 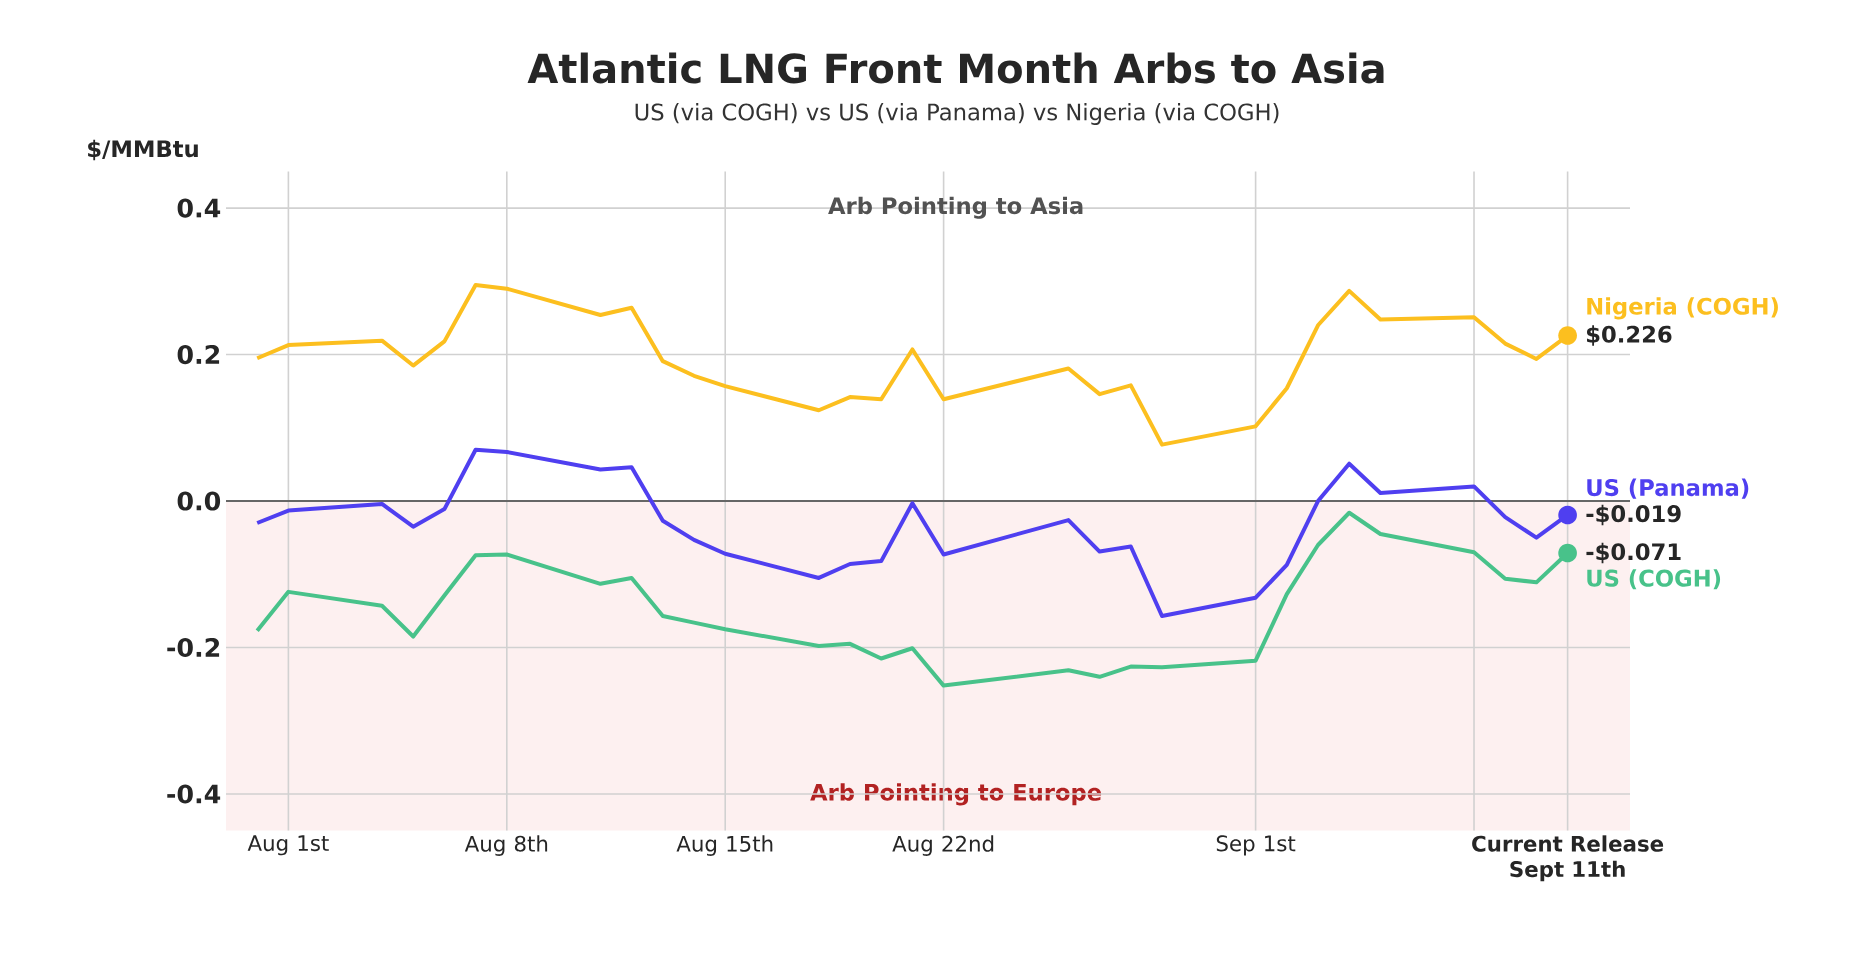 What do you see at coordinates (943, 845) in the screenshot?
I see `x-tick-label: Aug 22nd` at bounding box center [943, 845].